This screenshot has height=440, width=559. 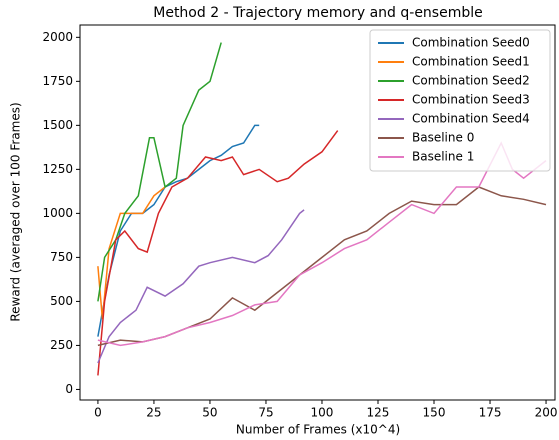 What do you see at coordinates (434, 413) in the screenshot?
I see `x-tick-label: 150` at bounding box center [434, 413].